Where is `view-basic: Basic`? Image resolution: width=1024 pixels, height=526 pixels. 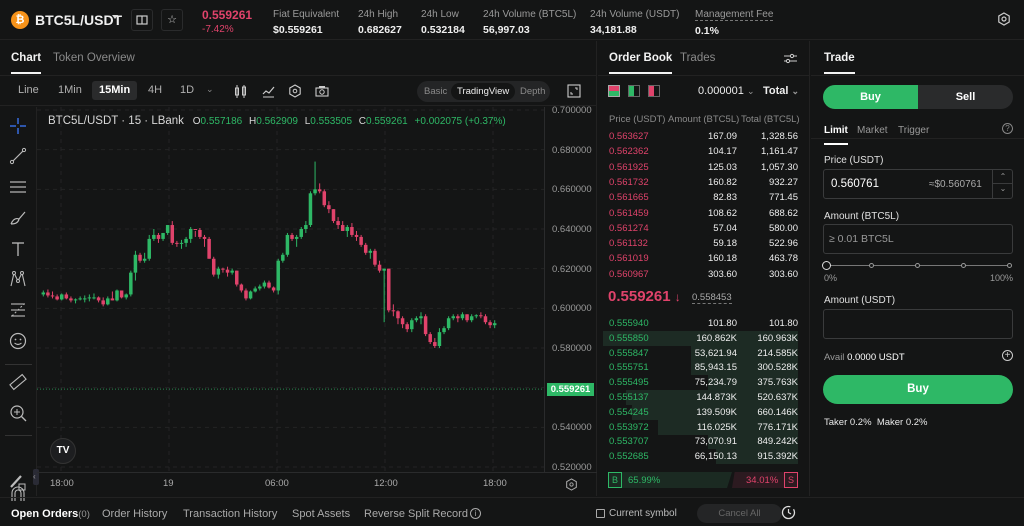
view-basic: Basic is located at coordinates (436, 91).